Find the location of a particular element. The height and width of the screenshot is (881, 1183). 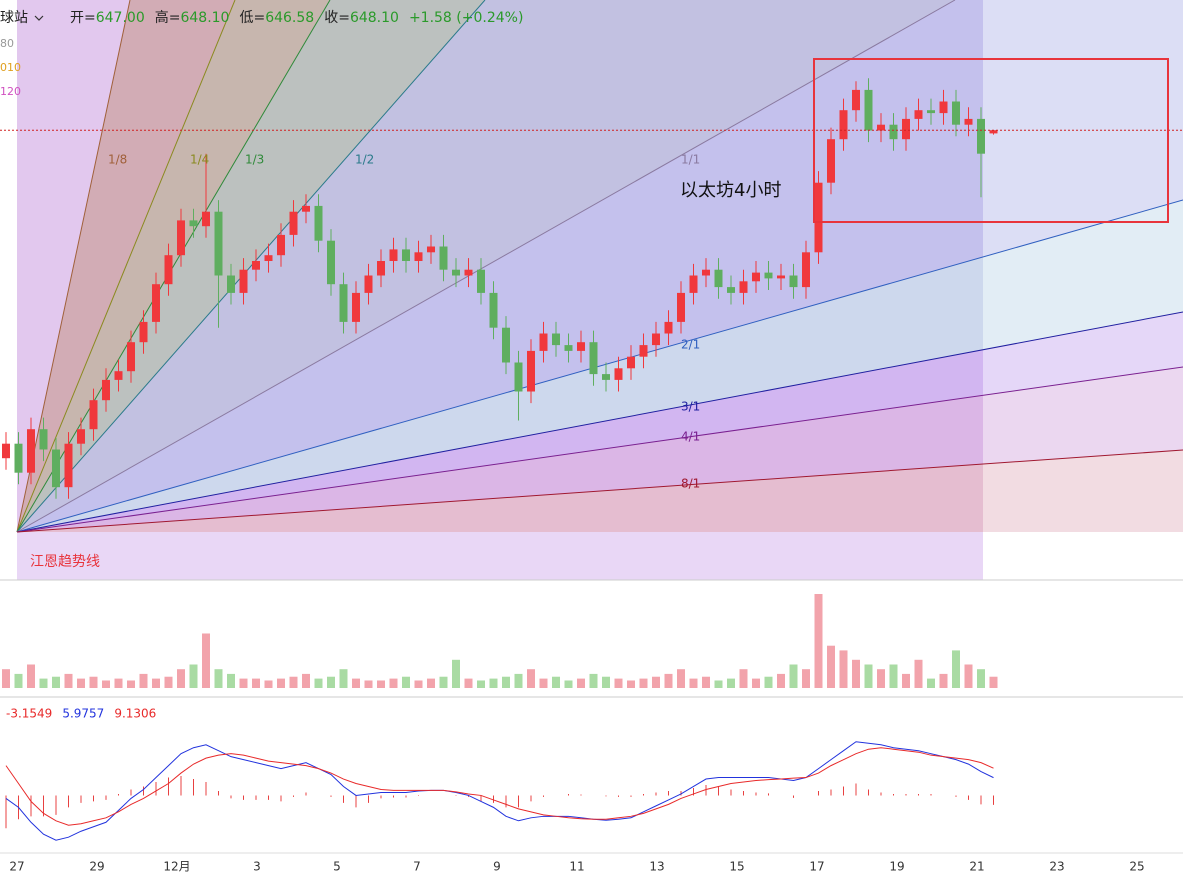

ma-legend: 80 is located at coordinates (7, 43).